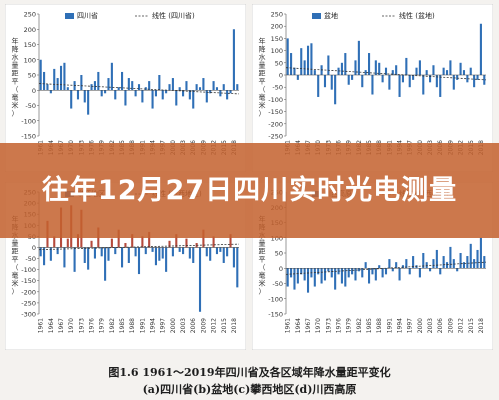 The image size is (499, 400). What do you see at coordinates (81, 325) in the screenshot?
I see `x-tick-label: 1973` at bounding box center [81, 325].